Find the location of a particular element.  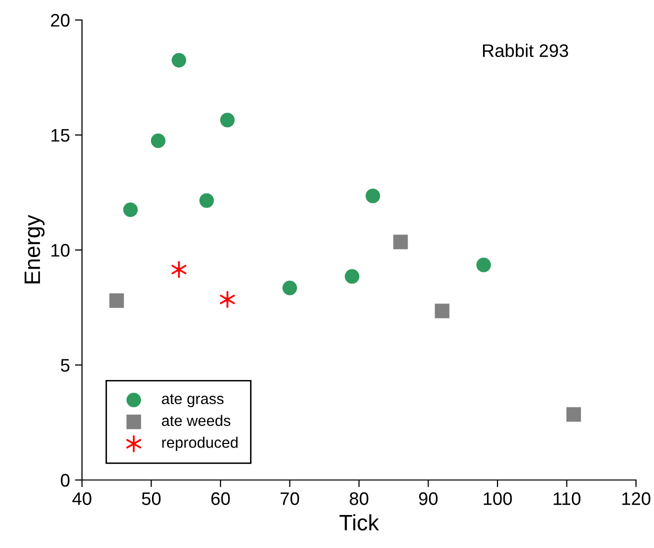

x-axis-title: Tick is located at coordinates (359, 522).